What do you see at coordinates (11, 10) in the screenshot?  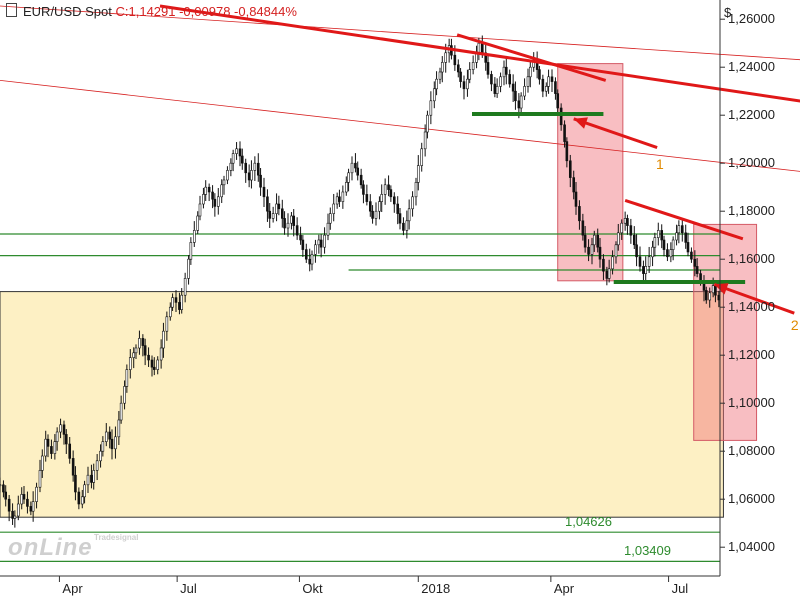 I see `checkbox-icon` at bounding box center [11, 10].